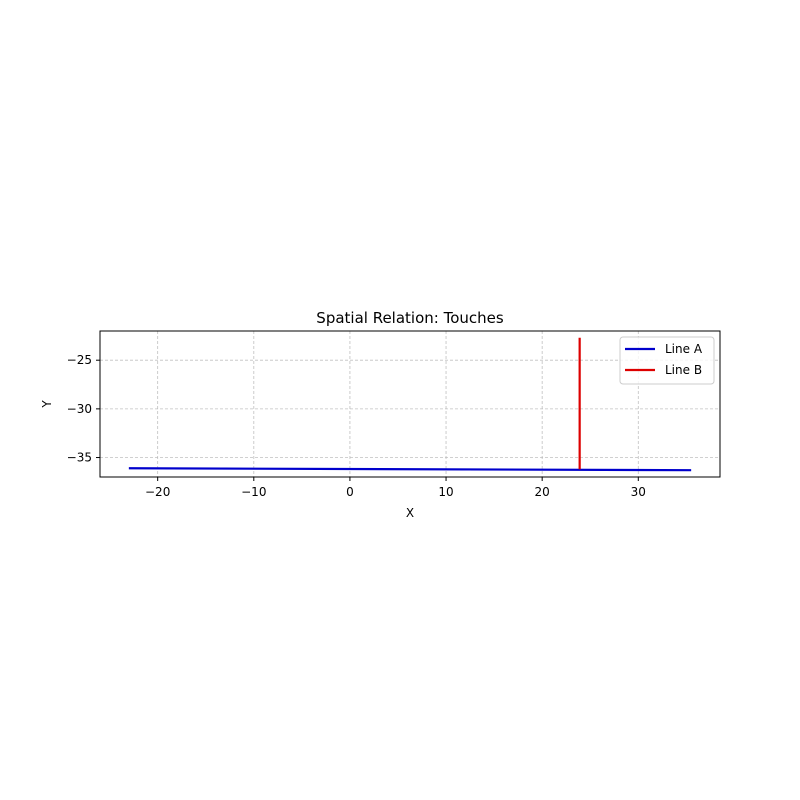 This screenshot has width=800, height=800. Describe the element at coordinates (47, 404) in the screenshot. I see `y-axis-label: Y` at that location.